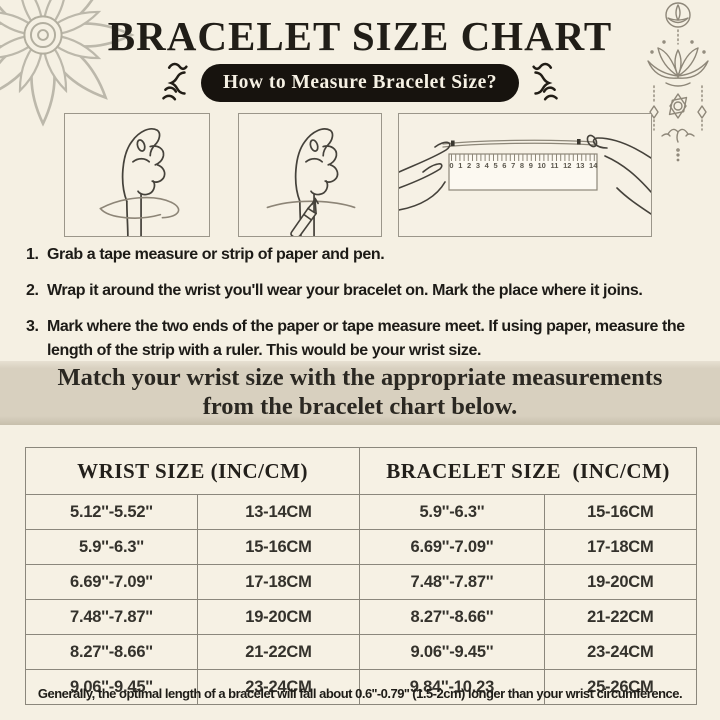 Image resolution: width=720 pixels, height=720 pixels. What do you see at coordinates (452, 652) in the screenshot?
I see `bracelet-size-inches: 9.06''-9.45''` at bounding box center [452, 652].